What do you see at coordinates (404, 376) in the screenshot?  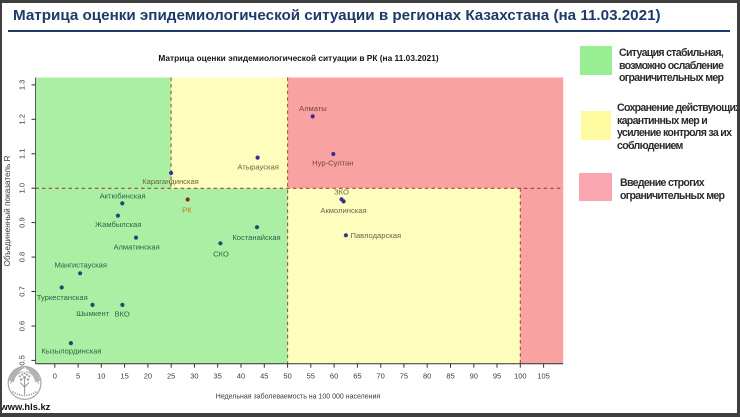 I see `svg-text: 75` at bounding box center [404, 376].